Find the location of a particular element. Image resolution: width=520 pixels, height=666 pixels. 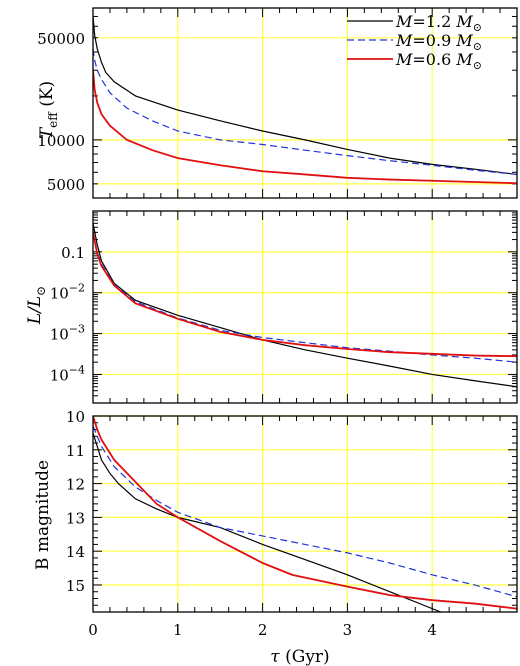

legend-label-m09: M=0.9 M⊙ is located at coordinates (438, 42).